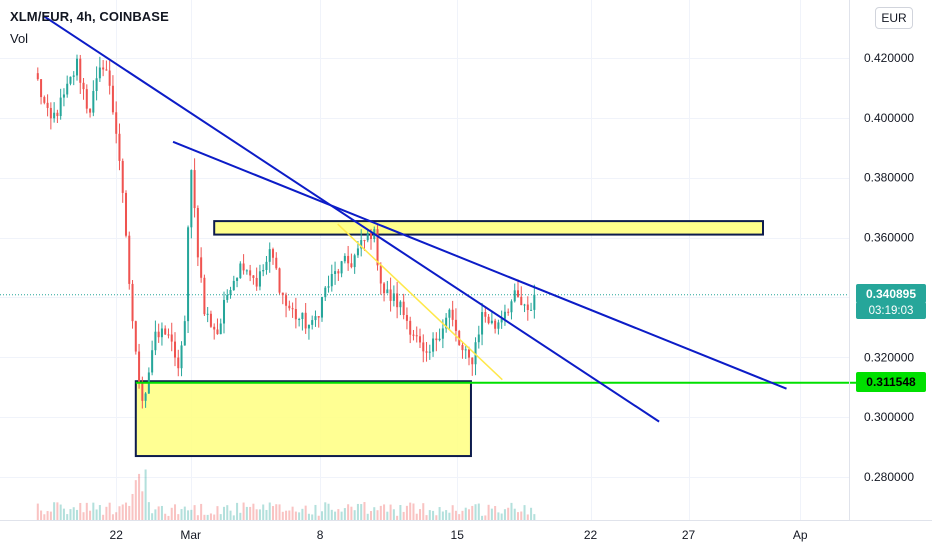 The width and height of the screenshot is (932, 555). I want to click on price-tick-label: 0.300000, so click(889, 417).